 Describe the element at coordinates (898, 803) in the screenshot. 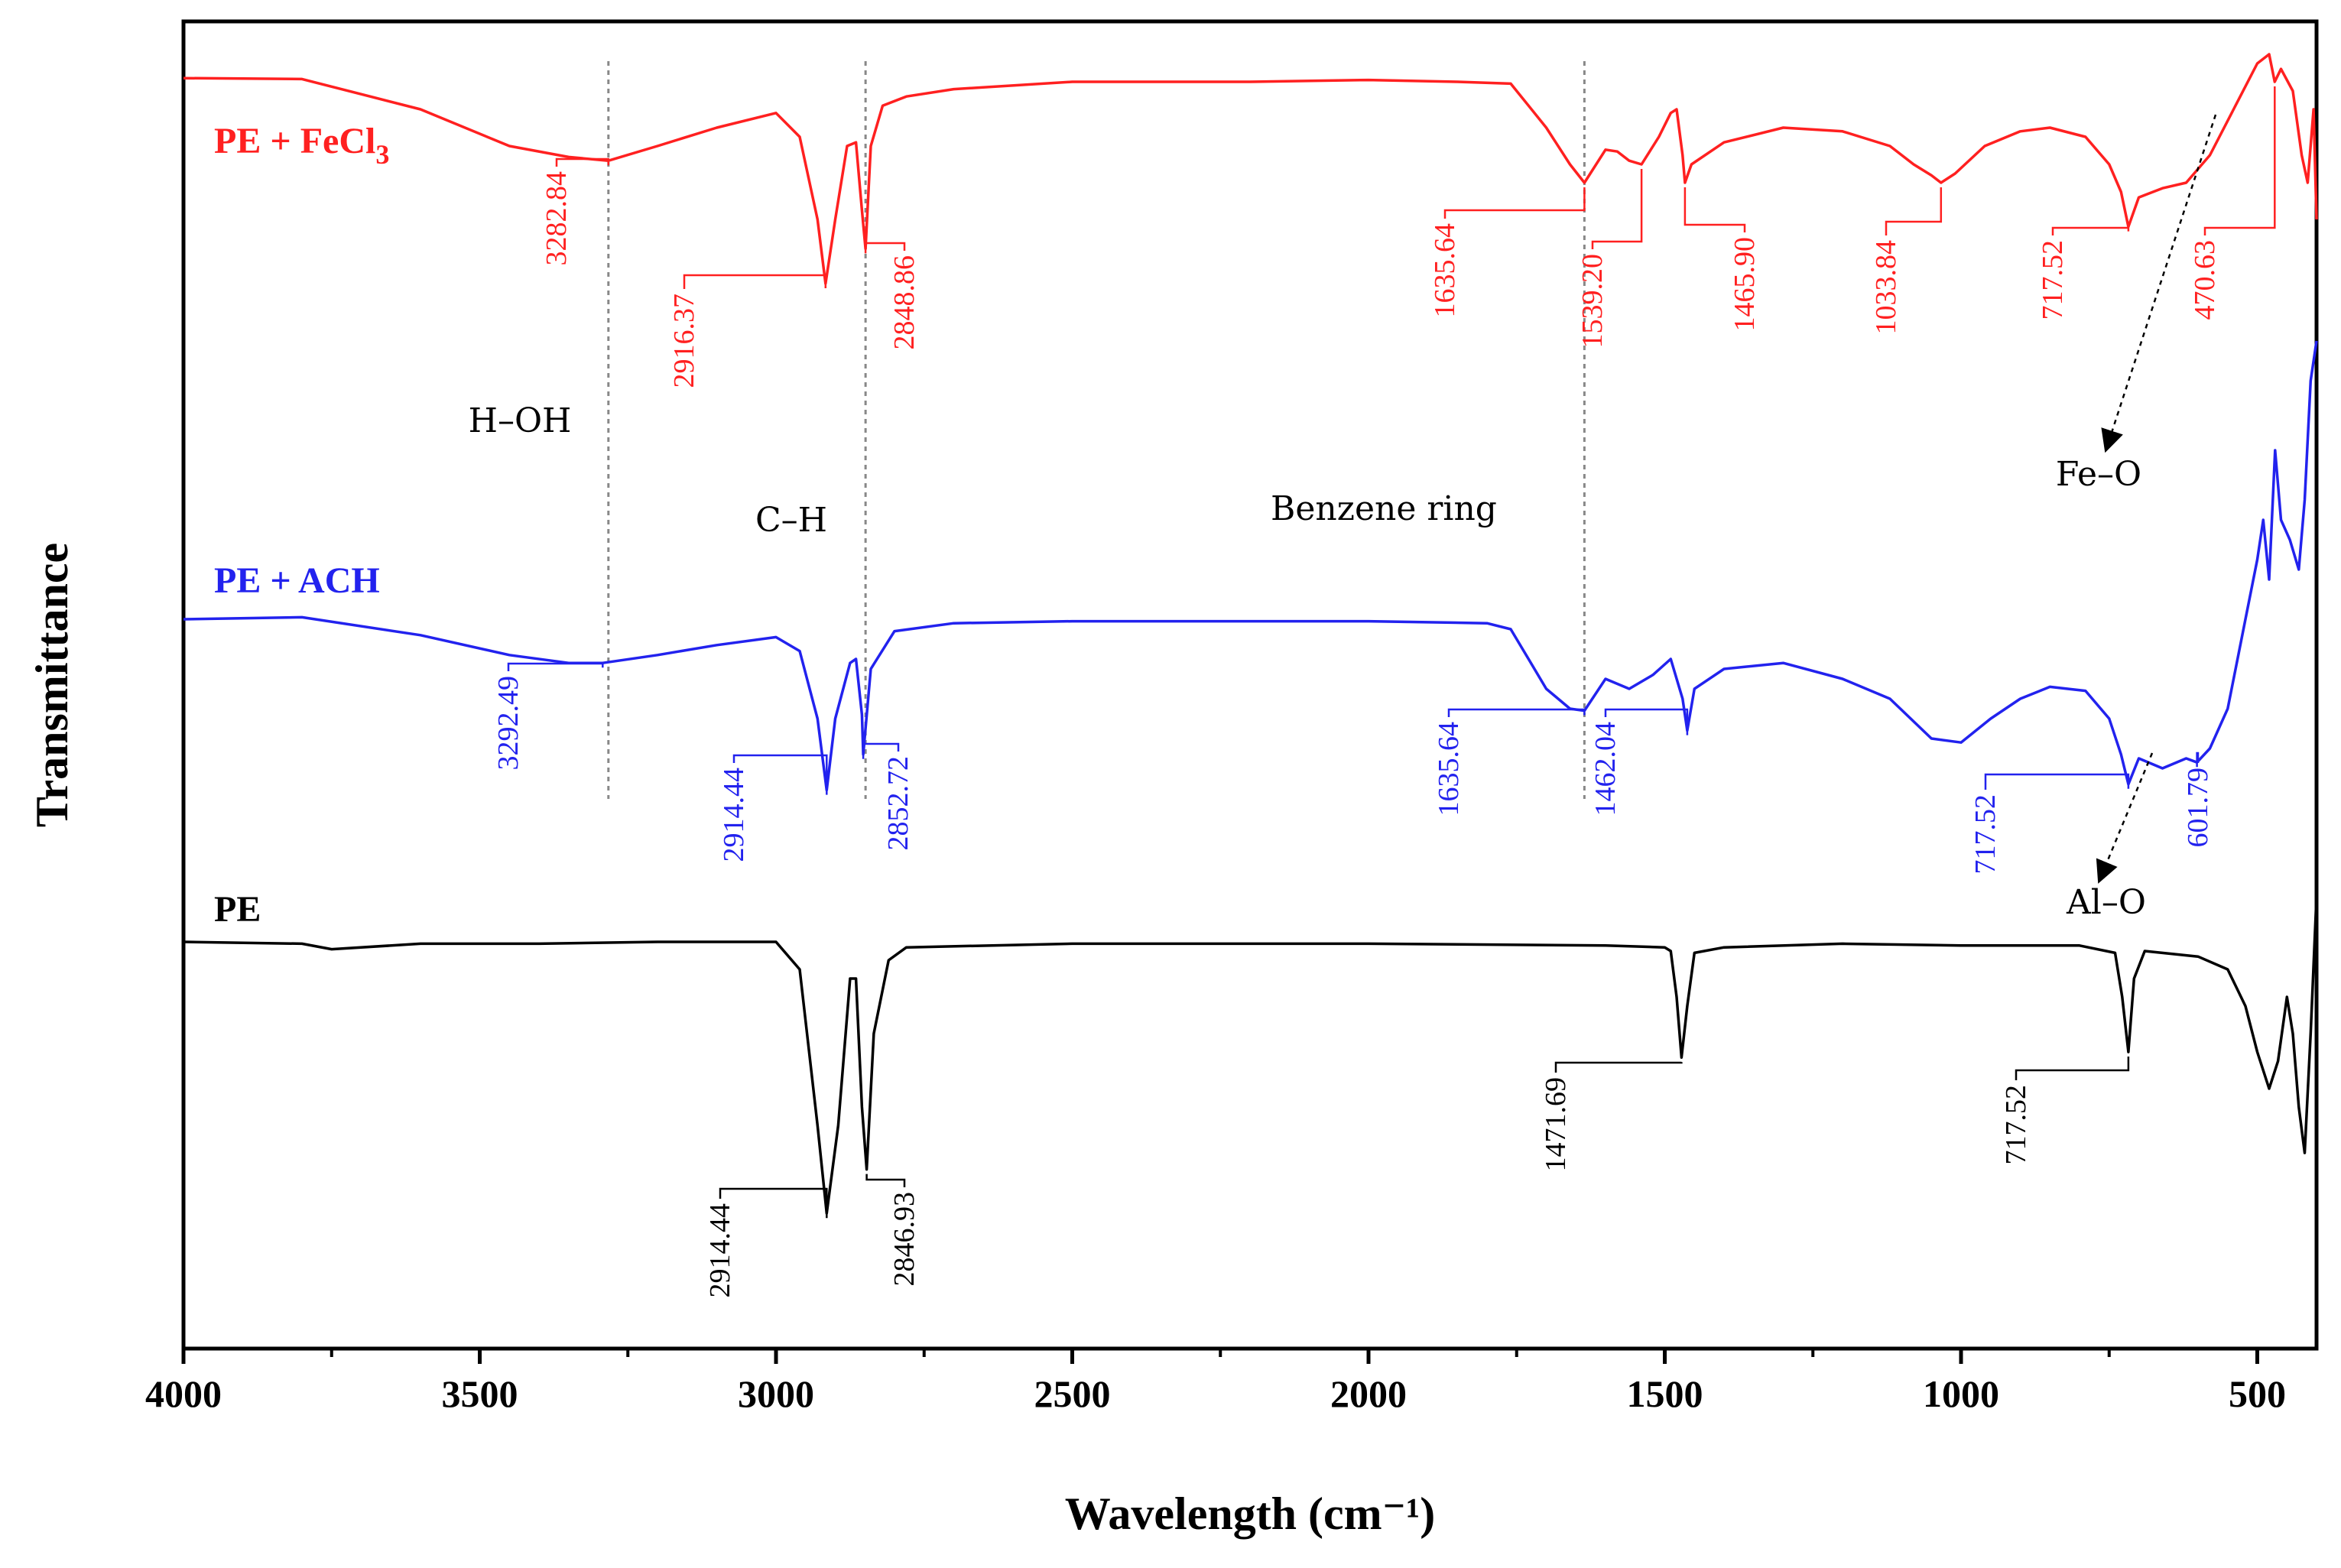

I see `peak-label: 2852.72` at that location.